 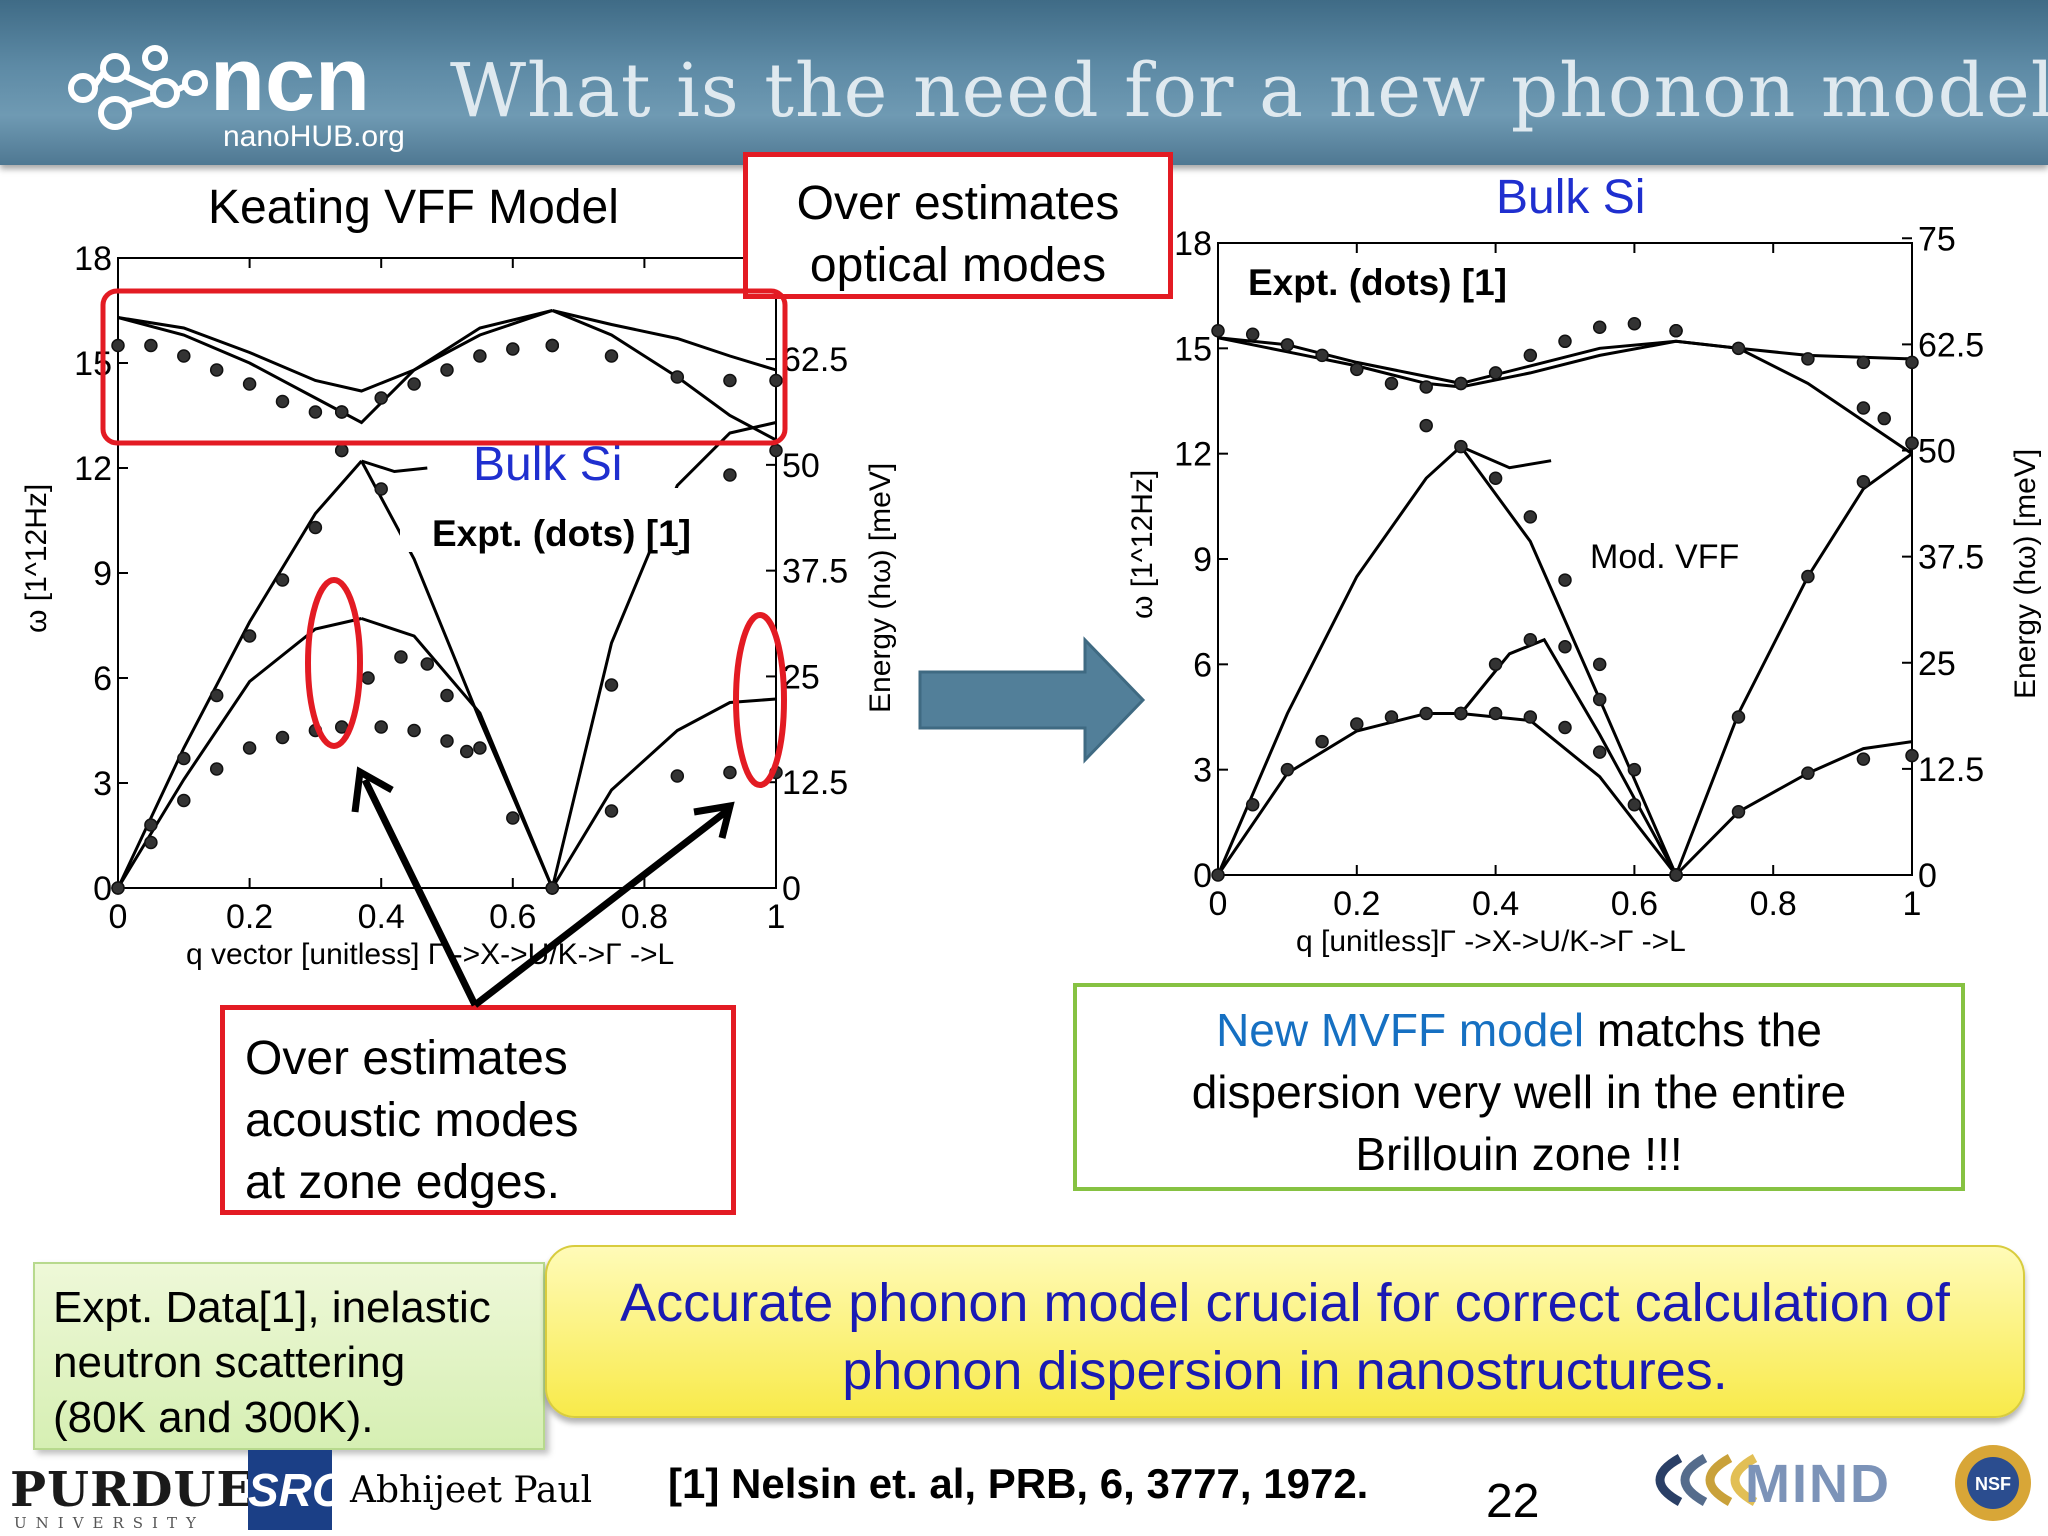 What do you see at coordinates (412, 1120) in the screenshot?
I see `acoustic-callout-line2: acoustic modes` at bounding box center [412, 1120].